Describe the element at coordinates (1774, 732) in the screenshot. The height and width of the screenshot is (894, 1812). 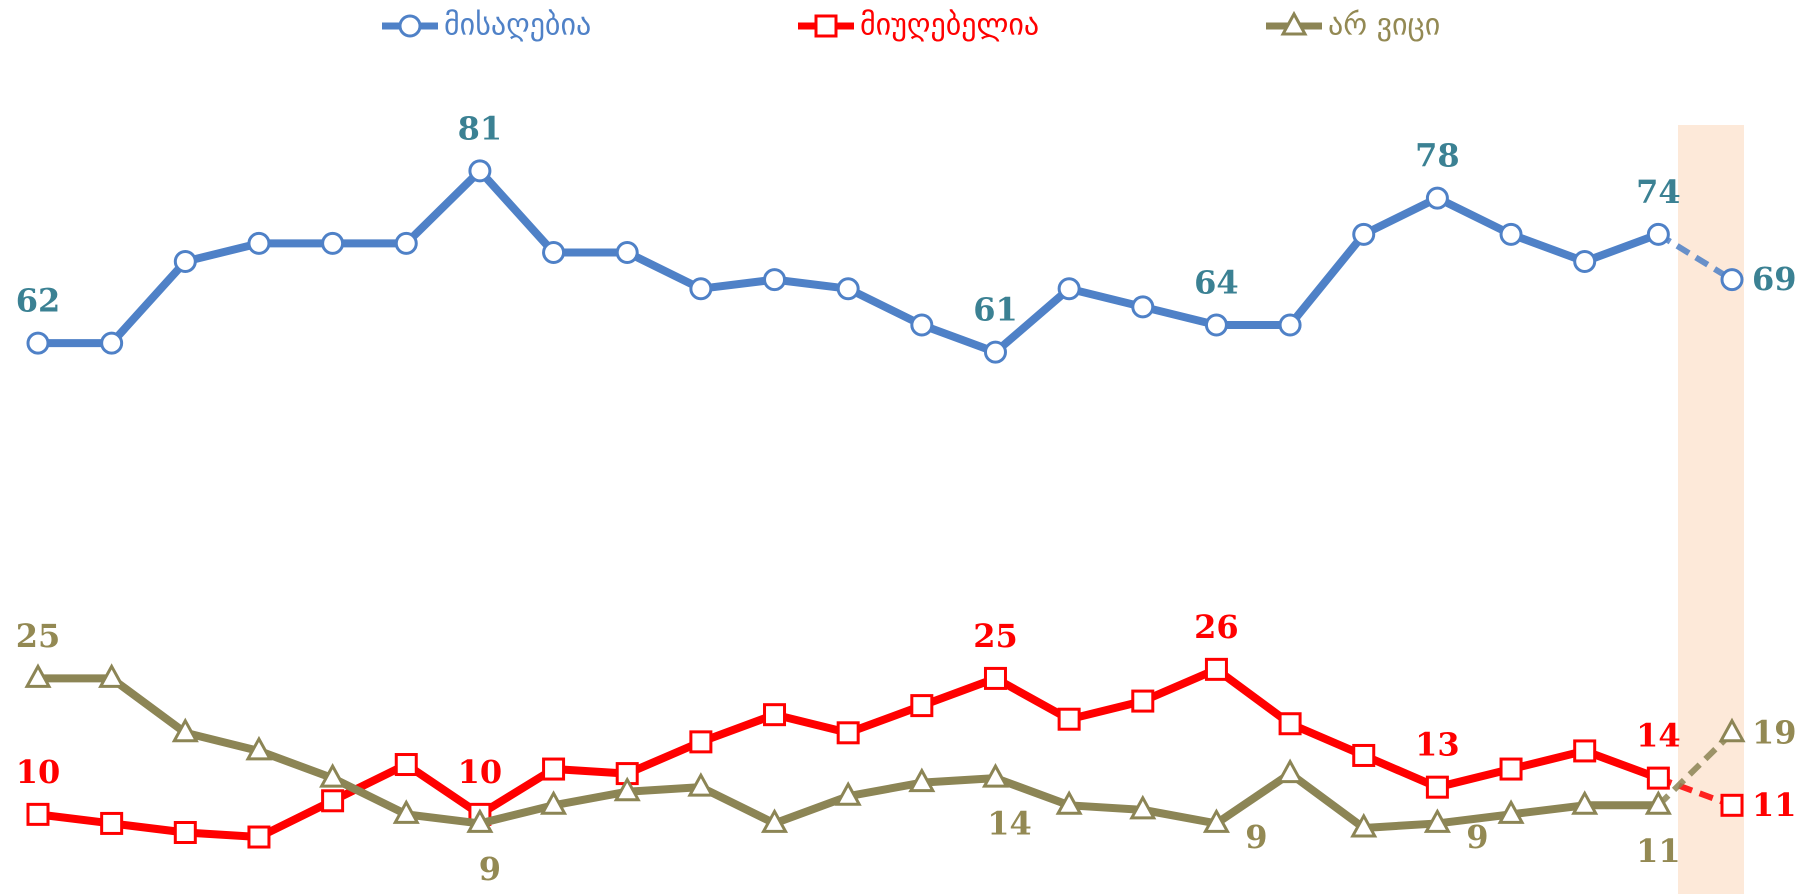
I see `data-label: 19` at that location.